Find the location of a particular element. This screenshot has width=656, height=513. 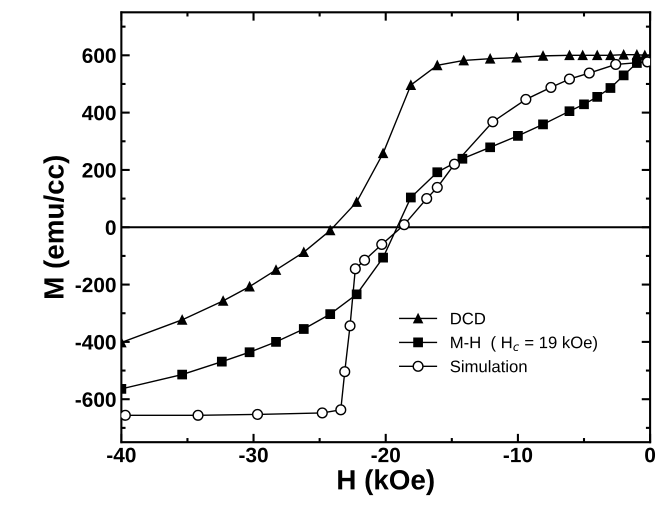

y-tick-label: -200 is located at coordinates (96, 285).